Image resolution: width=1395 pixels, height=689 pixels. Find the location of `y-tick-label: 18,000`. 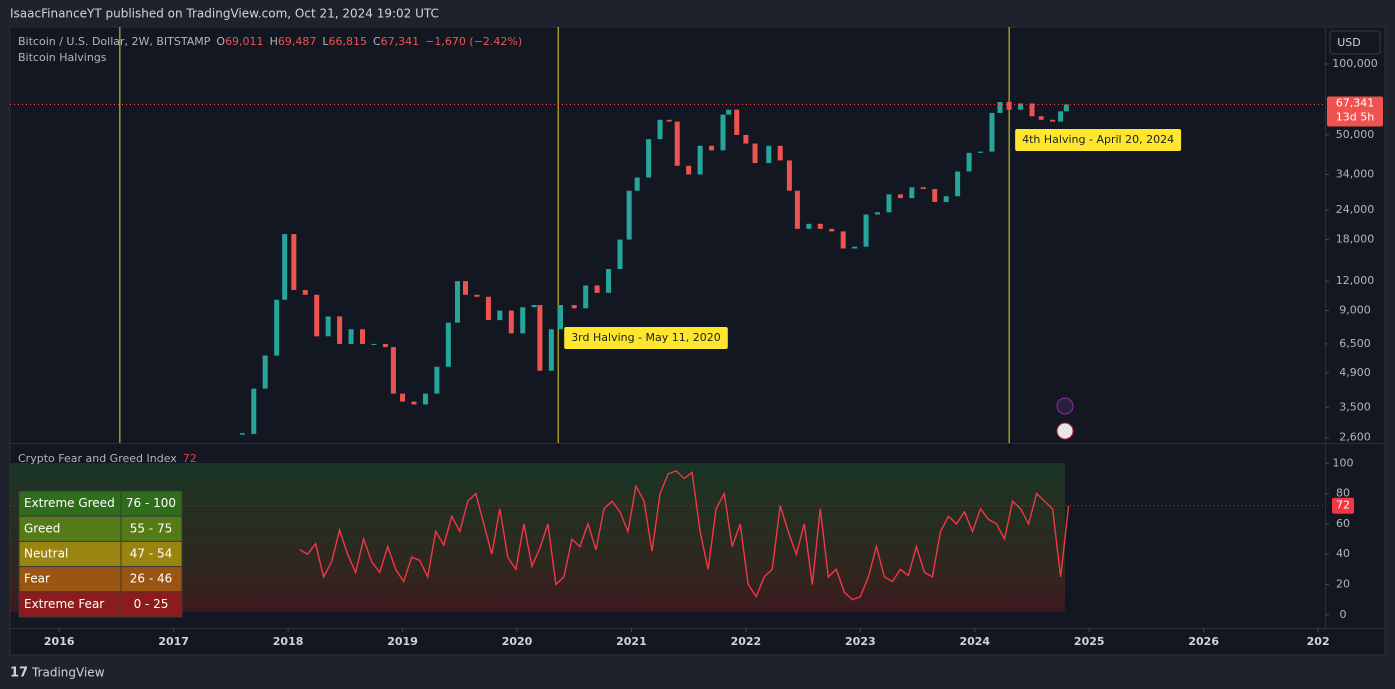

y-tick-label: 18,000 is located at coordinates (1355, 239).